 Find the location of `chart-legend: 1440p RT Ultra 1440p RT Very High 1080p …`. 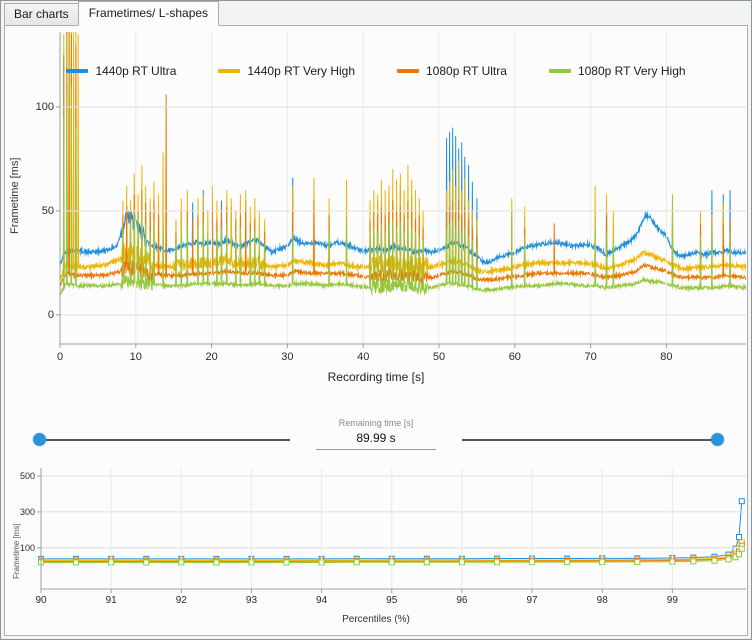

chart-legend: 1440p RT Ultra 1440p RT Very High 1080p … is located at coordinates (376, 71).